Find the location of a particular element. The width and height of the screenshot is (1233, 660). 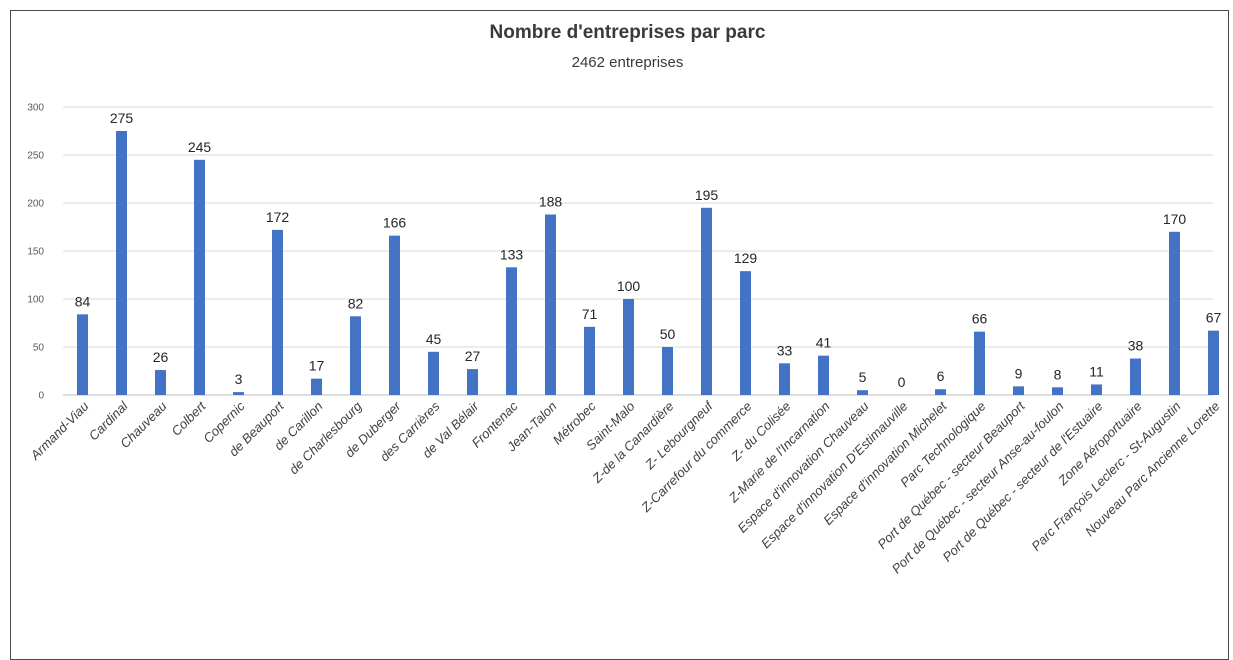

y-tick-label: 100 is located at coordinates (35, 300).